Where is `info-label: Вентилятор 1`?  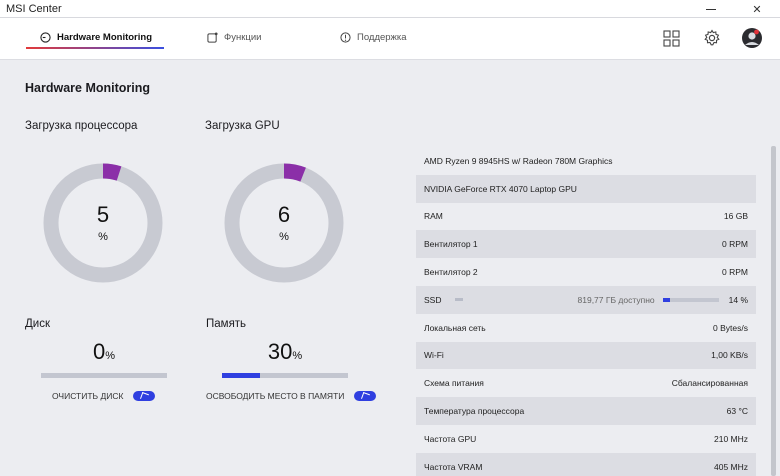
info-label: Вентилятор 1 is located at coordinates (451, 244).